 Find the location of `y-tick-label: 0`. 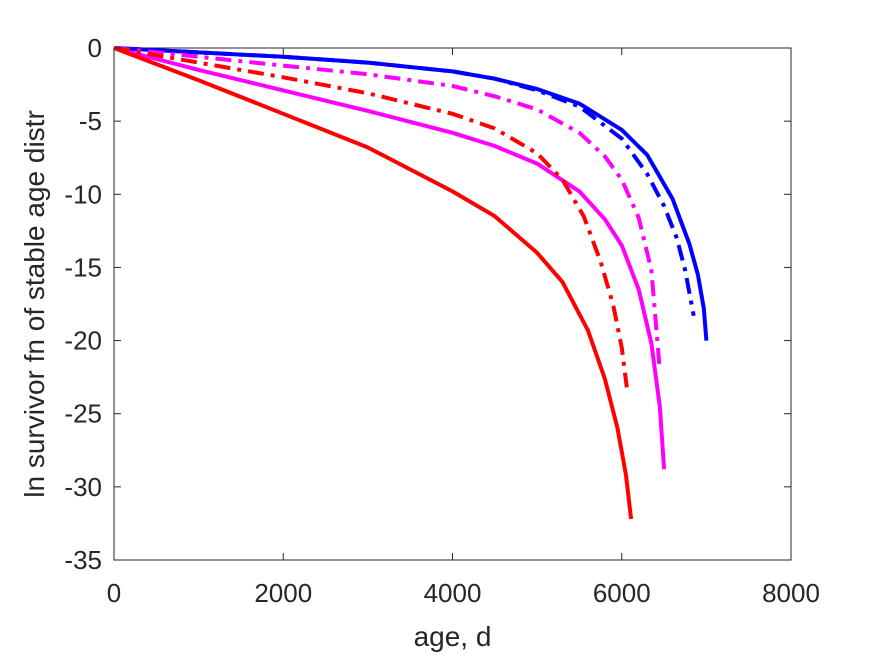

y-tick-label: 0 is located at coordinates (95, 48).